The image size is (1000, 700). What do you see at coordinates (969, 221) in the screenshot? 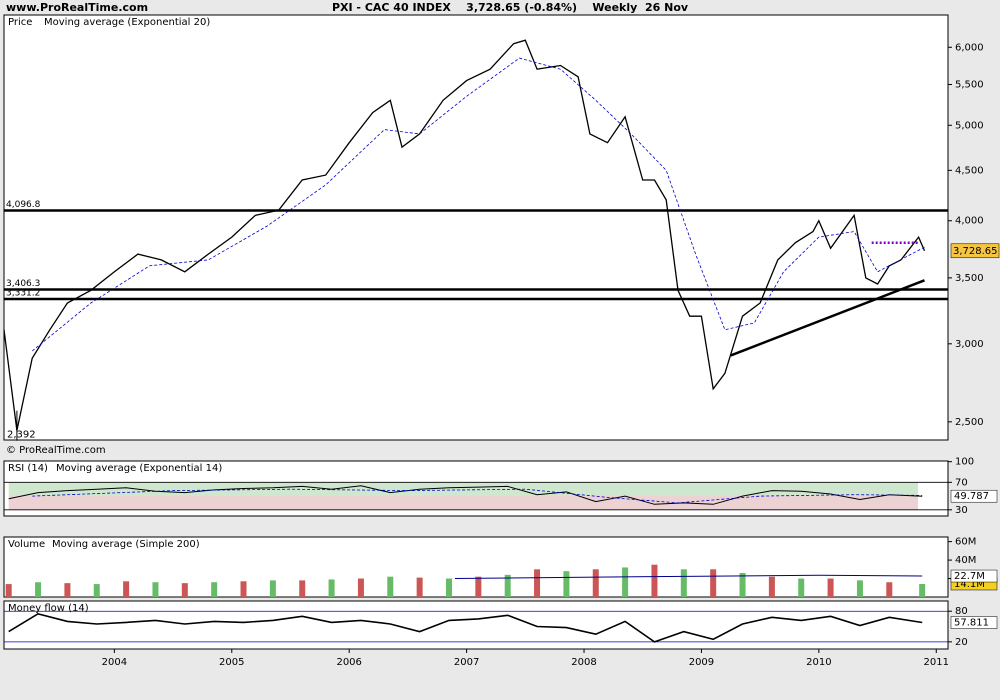
I see `y-tick-label: 4,000` at bounding box center [969, 221].